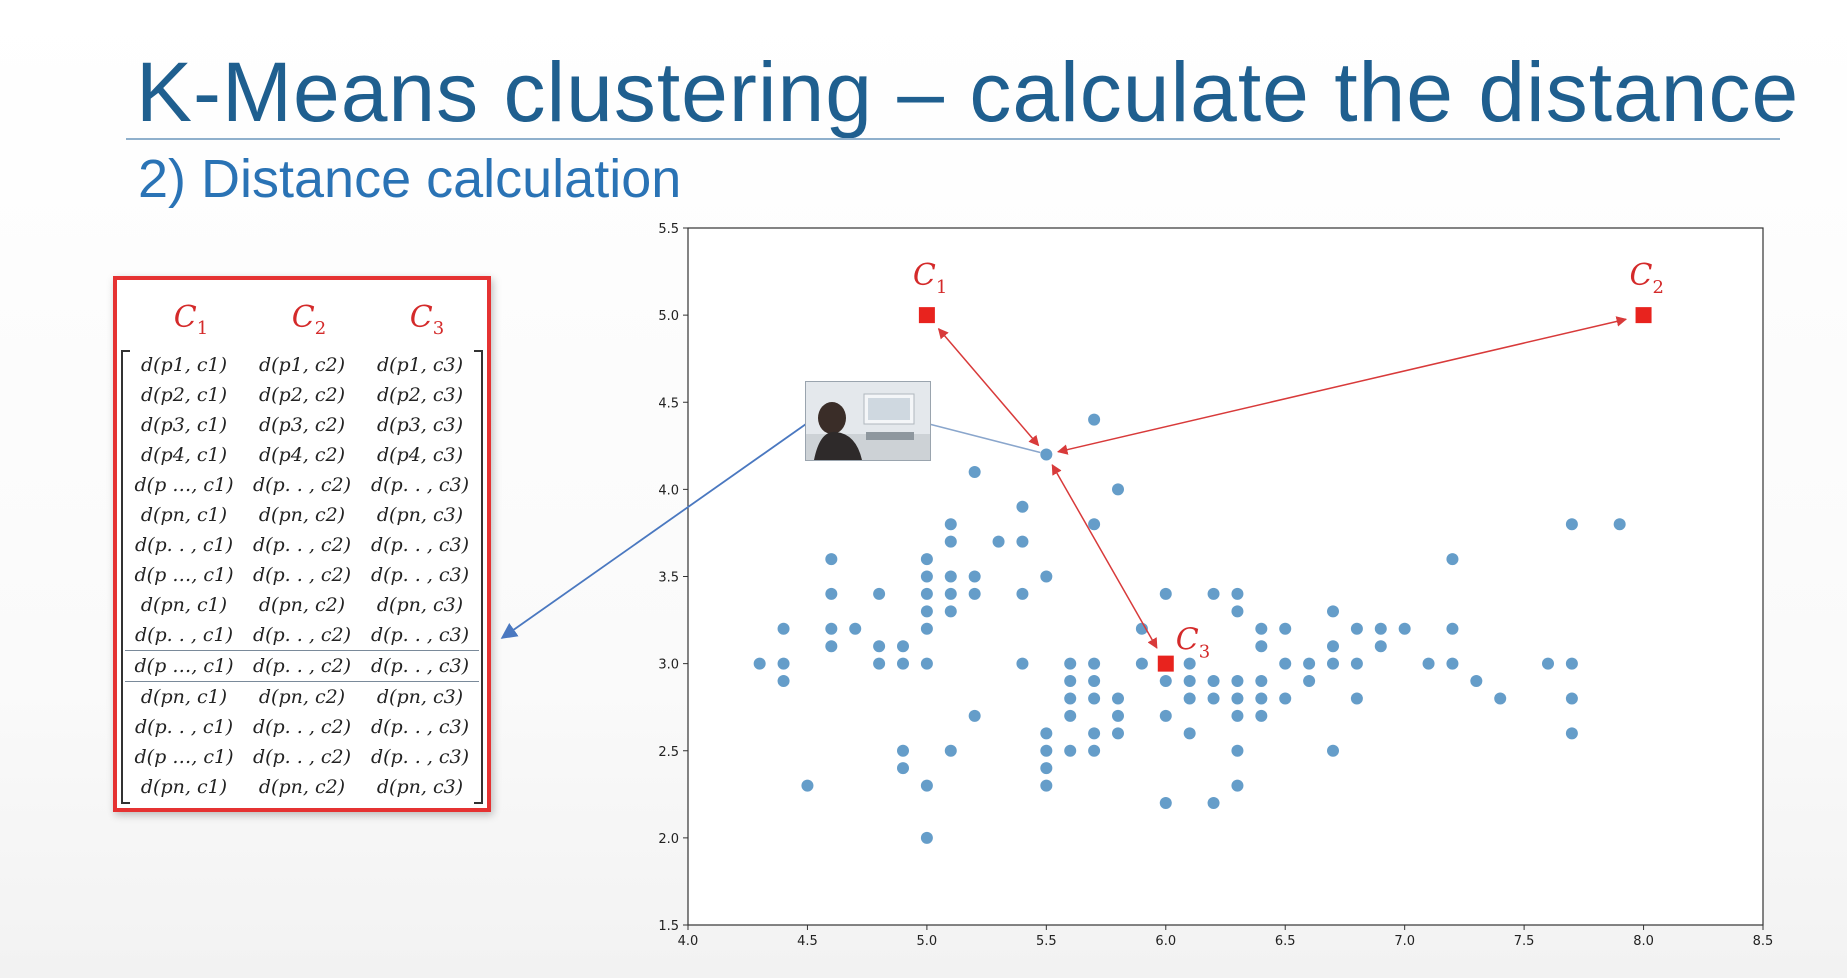 The width and height of the screenshot is (1847, 978). Describe the element at coordinates (941, 287) in the screenshot. I see `centroid-label-subscript: 1` at that location.